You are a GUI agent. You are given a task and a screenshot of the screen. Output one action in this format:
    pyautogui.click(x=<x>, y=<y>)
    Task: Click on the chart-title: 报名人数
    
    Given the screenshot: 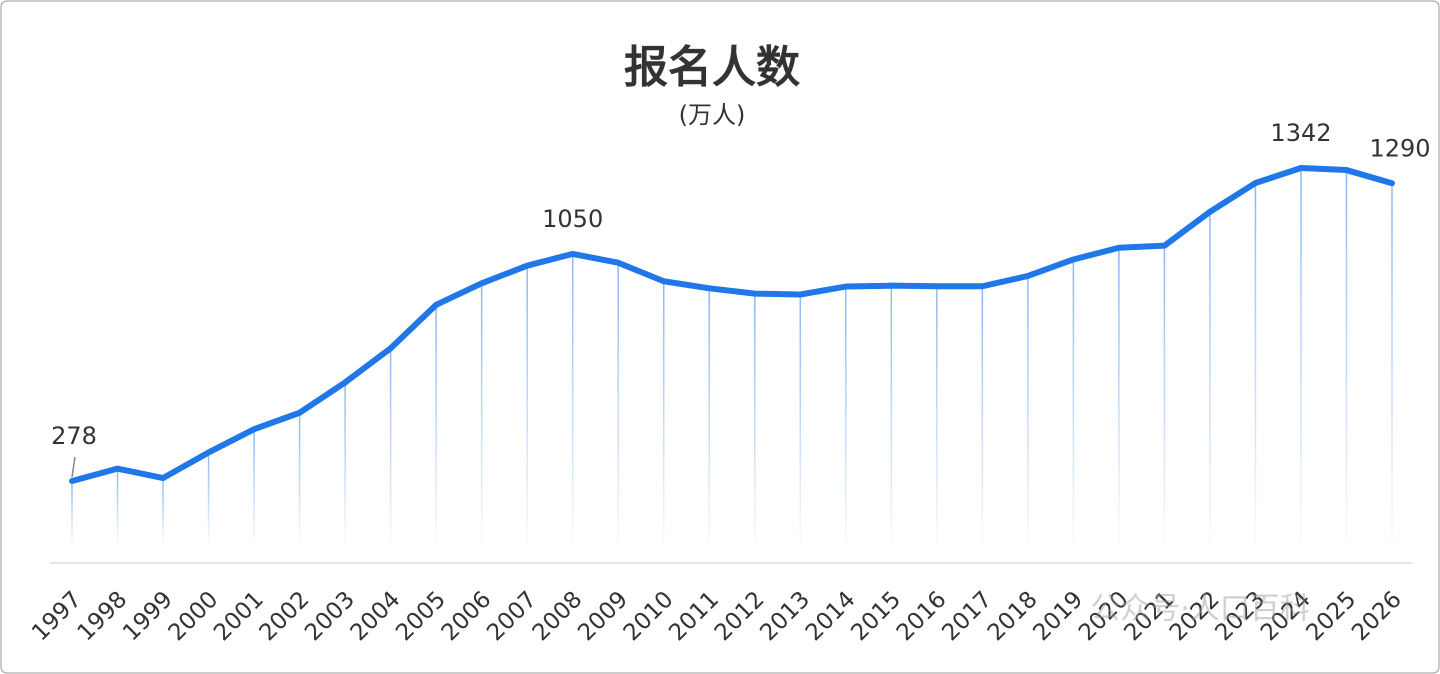 What is the action you would take?
    pyautogui.click(x=712, y=67)
    